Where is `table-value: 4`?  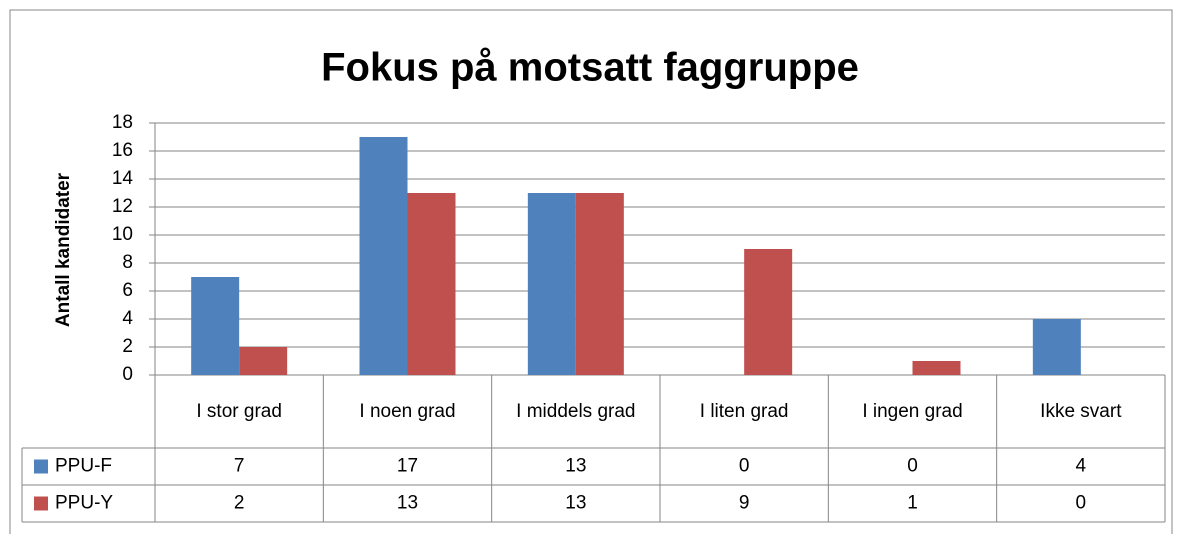 table-value: 4 is located at coordinates (1081, 466).